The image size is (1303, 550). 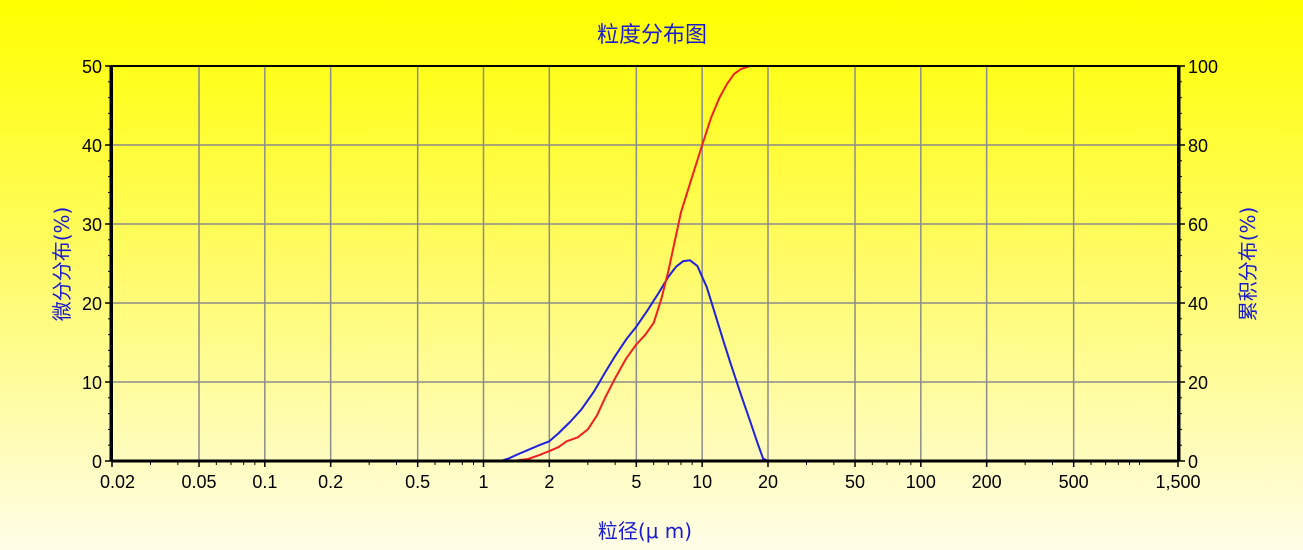 What do you see at coordinates (483, 482) in the screenshot?
I see `x-tick-label: 1` at bounding box center [483, 482].